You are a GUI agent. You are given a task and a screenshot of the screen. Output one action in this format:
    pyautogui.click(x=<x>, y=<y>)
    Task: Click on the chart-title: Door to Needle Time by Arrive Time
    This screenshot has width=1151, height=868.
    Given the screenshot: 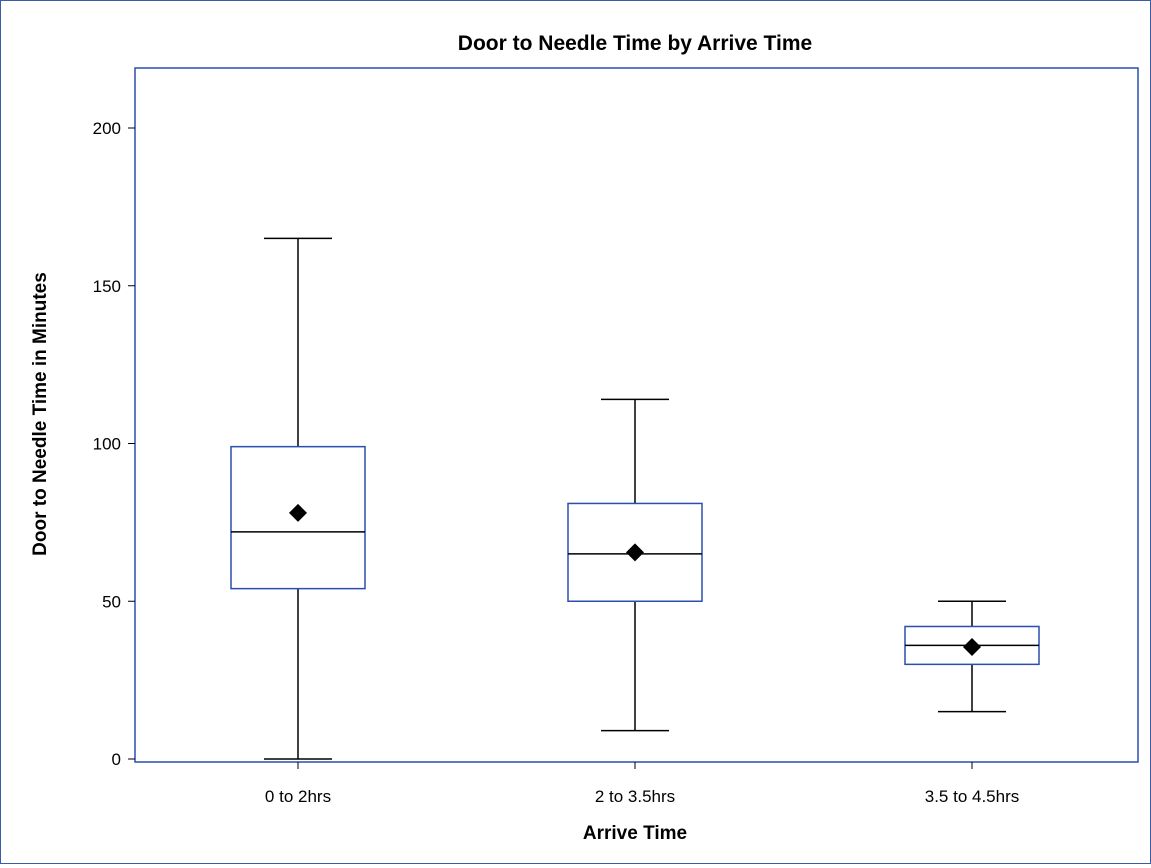 What is the action you would take?
    pyautogui.click(x=635, y=43)
    